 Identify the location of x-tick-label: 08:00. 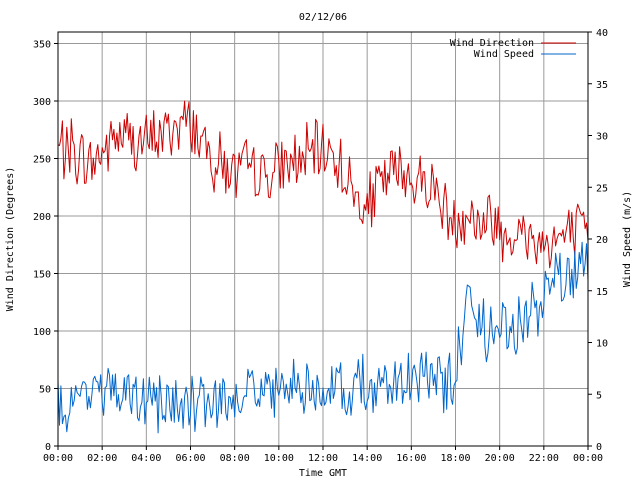
(235, 458).